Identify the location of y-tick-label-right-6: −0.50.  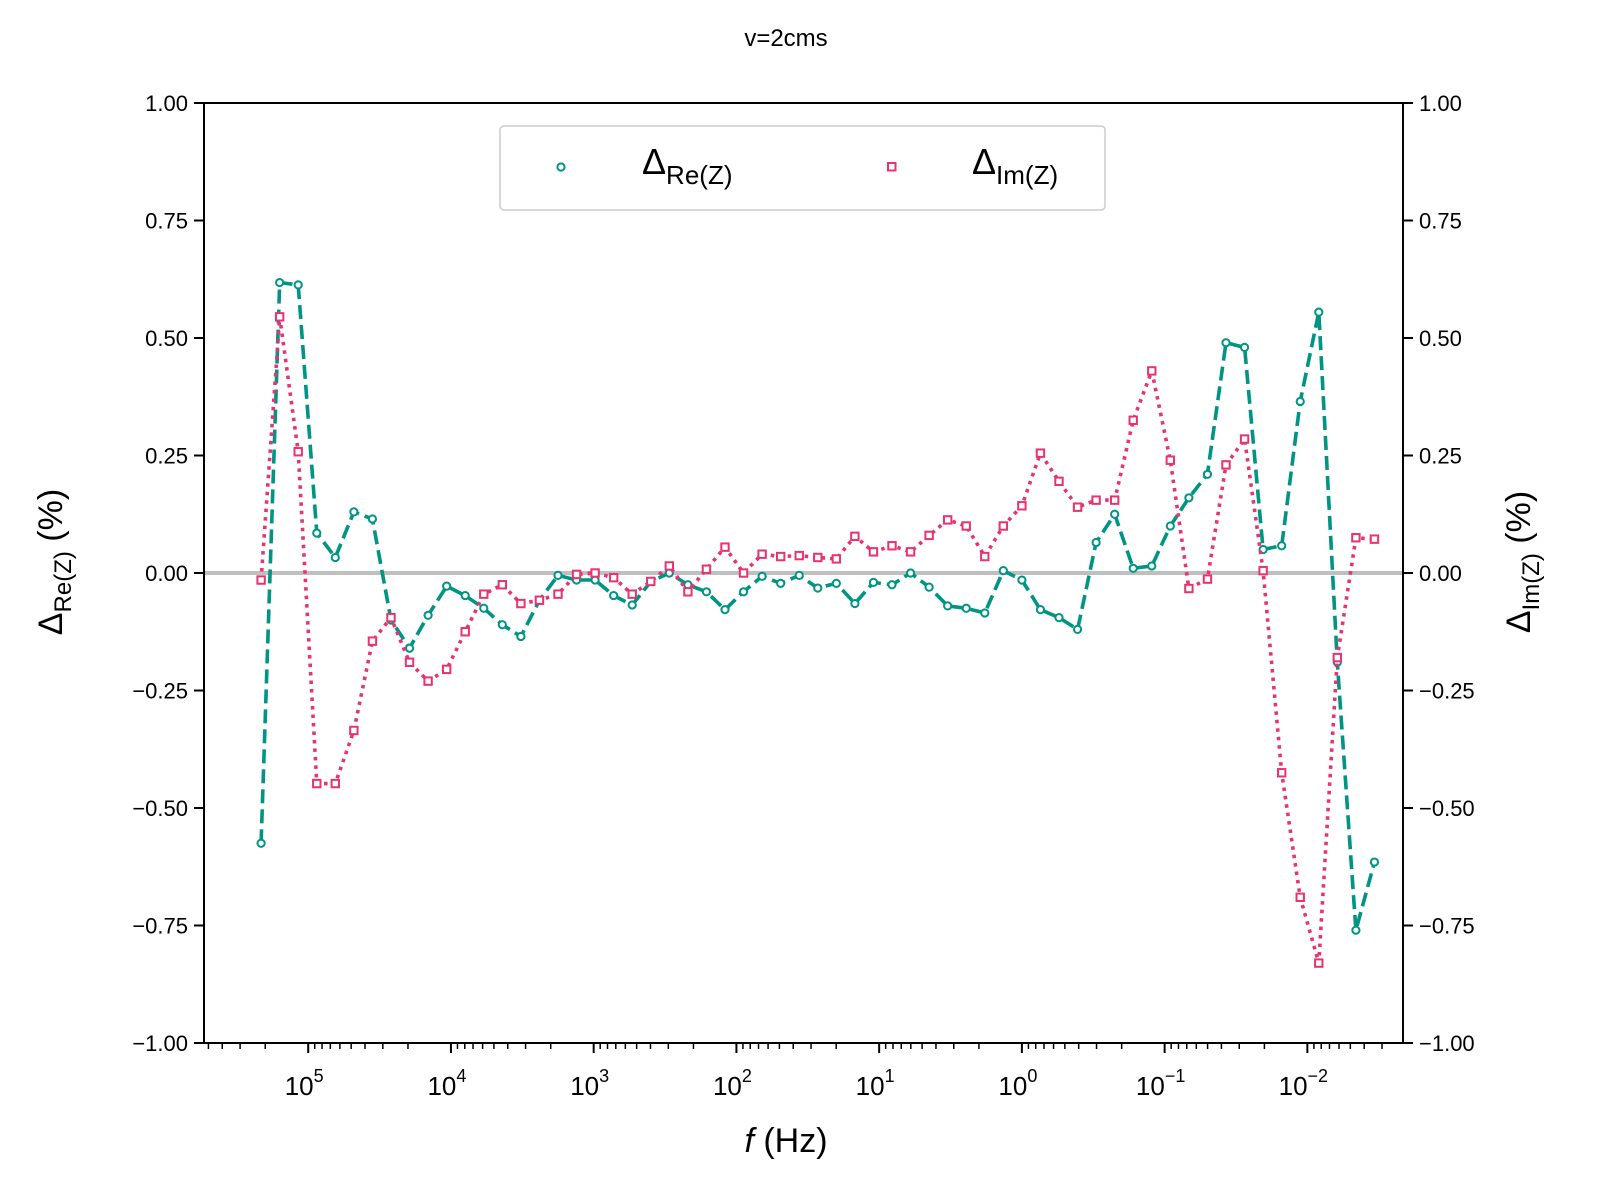
(1447, 808).